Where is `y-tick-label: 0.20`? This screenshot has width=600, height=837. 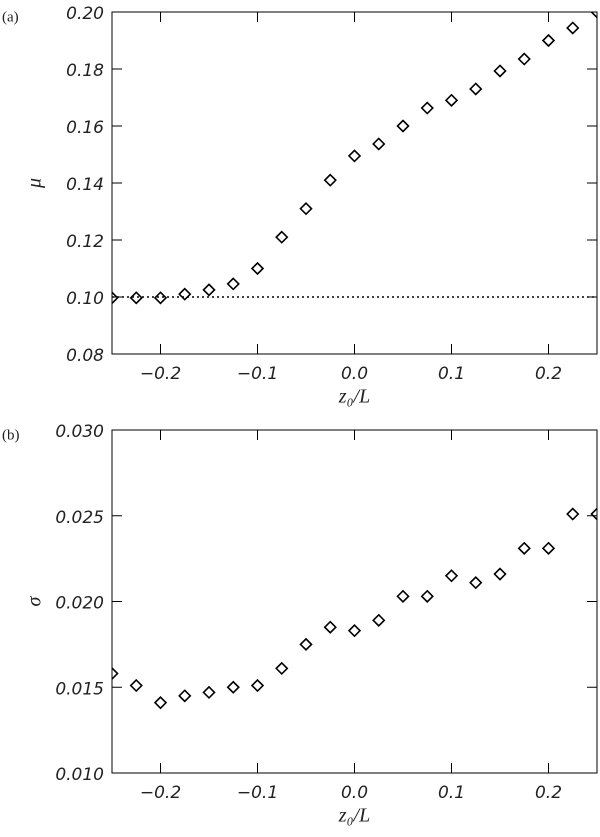 y-tick-label: 0.20 is located at coordinates (85, 14).